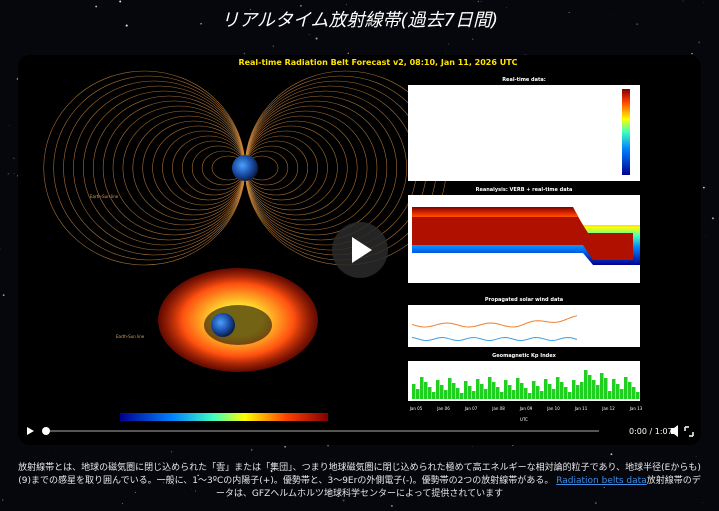 The width and height of the screenshot is (719, 511). I want to click on panel-title: Real-time data:, so click(524, 80).